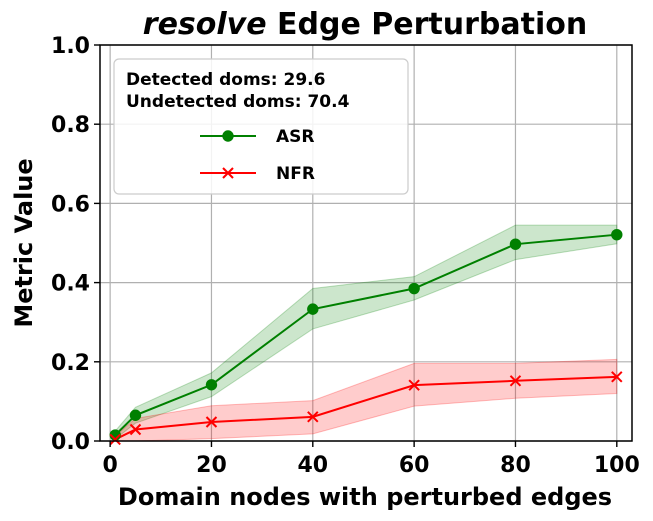 The image size is (653, 521). What do you see at coordinates (70, 284) in the screenshot?
I see `y-tick-label: 0.4` at bounding box center [70, 284].